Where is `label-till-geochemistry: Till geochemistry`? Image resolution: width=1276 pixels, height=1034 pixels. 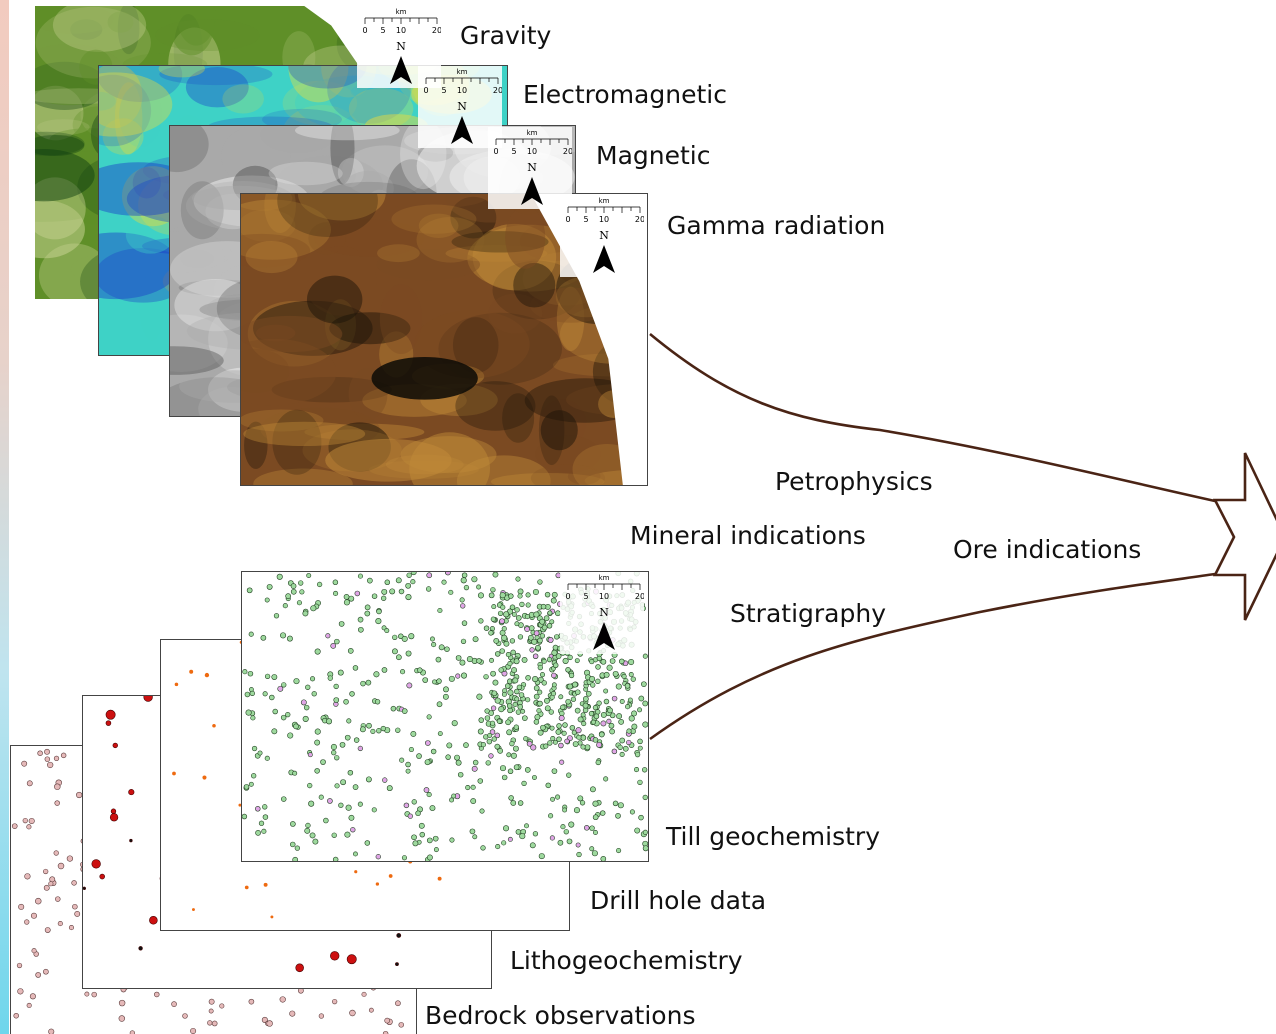
label-till-geochemistry: Till geochemistry is located at coordinates (773, 836).